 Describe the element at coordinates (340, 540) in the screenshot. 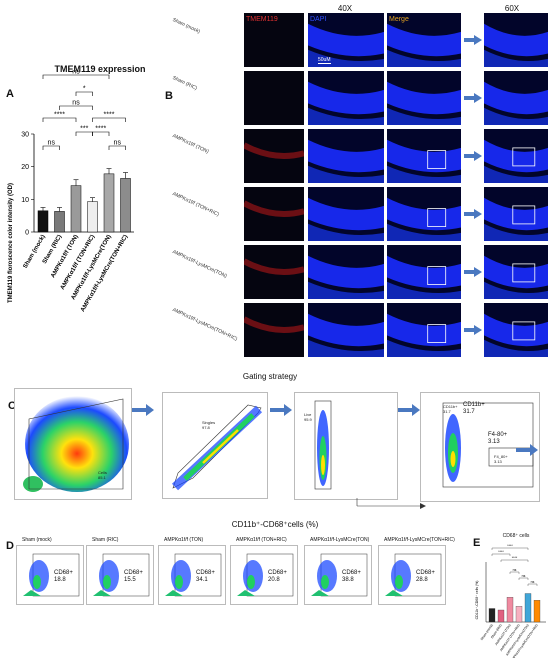

I see `group-title: AMPKα1f/f-LysMCre(TON)` at that location.